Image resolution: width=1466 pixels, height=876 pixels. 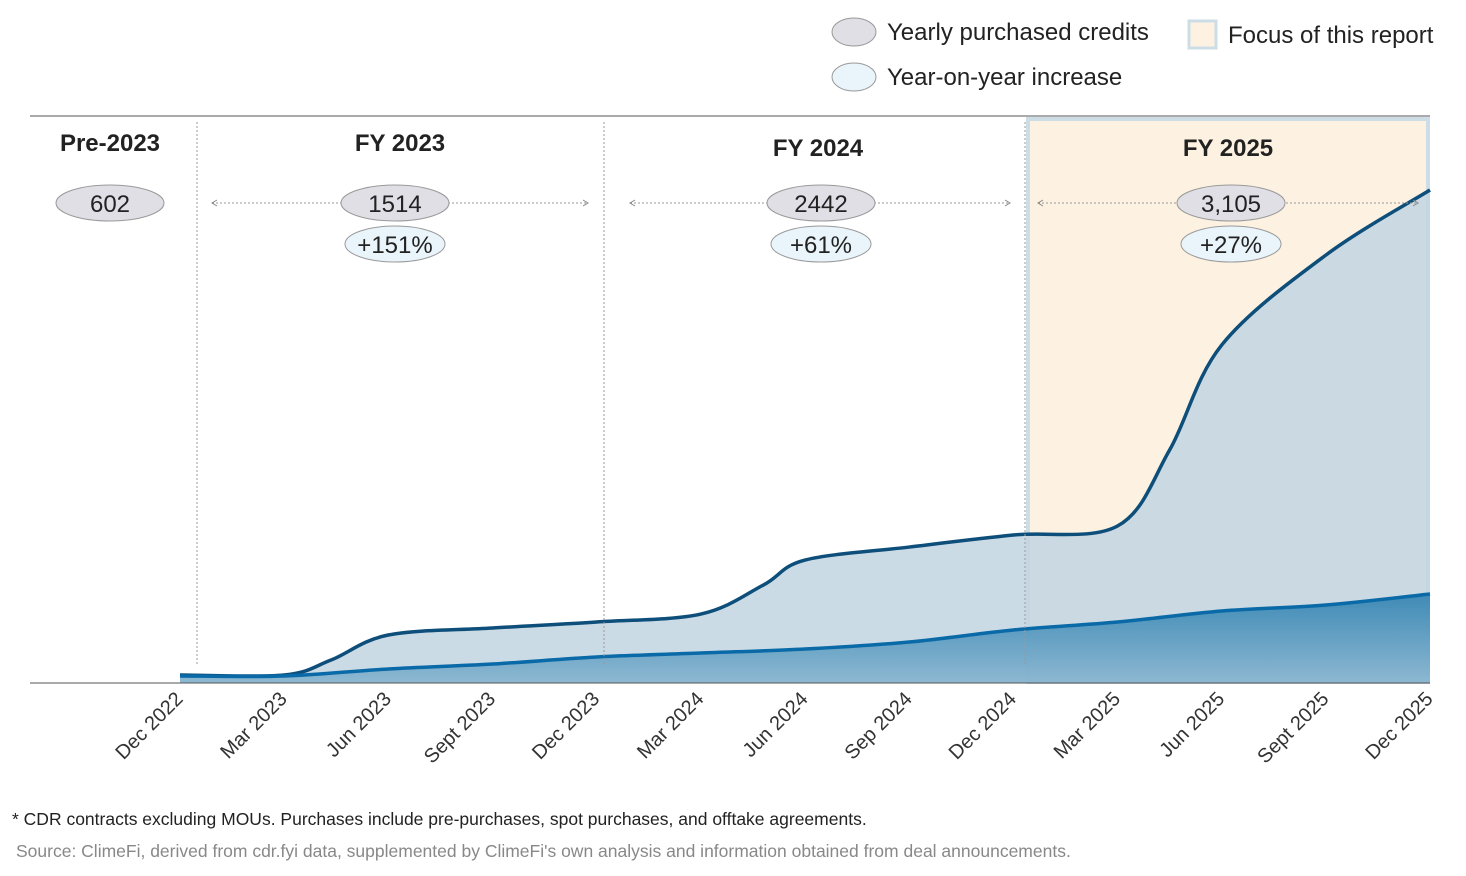 I want to click on pill-value: 2442, so click(x=820, y=204).